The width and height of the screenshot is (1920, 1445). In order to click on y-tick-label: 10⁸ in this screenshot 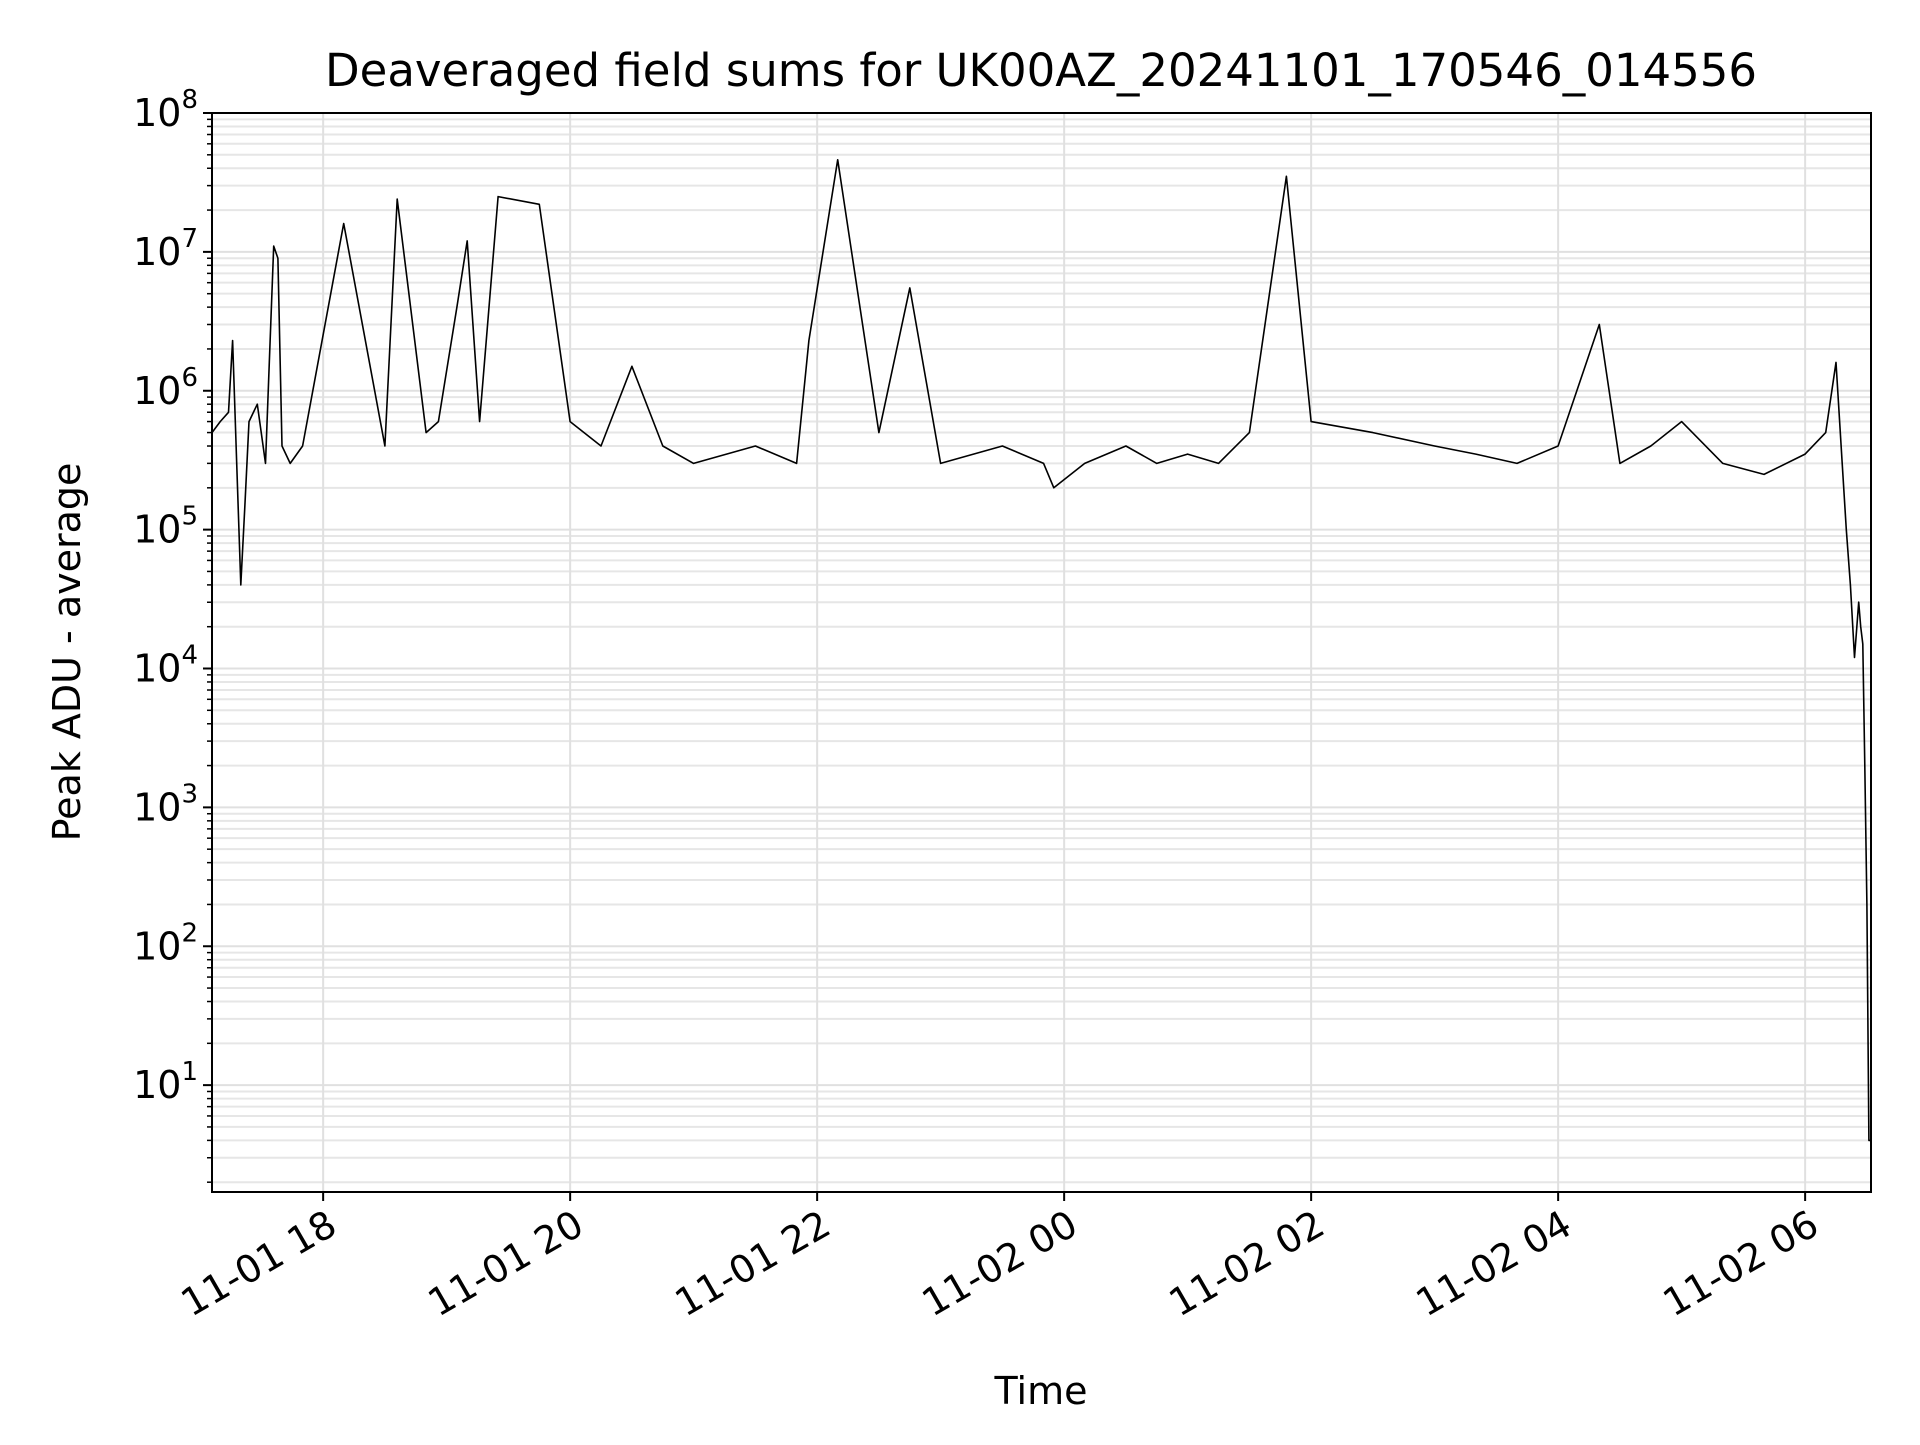, I will do `click(165, 110)`.